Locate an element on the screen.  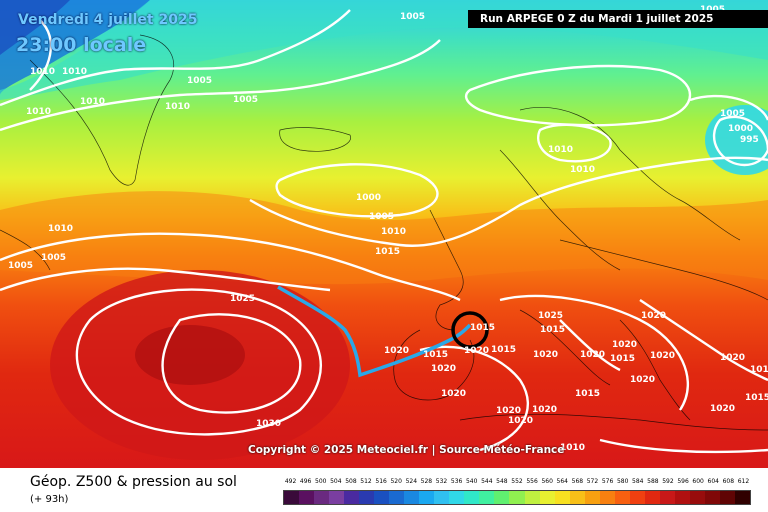
legend-tick-label: 544 is located at coordinates (487, 481).